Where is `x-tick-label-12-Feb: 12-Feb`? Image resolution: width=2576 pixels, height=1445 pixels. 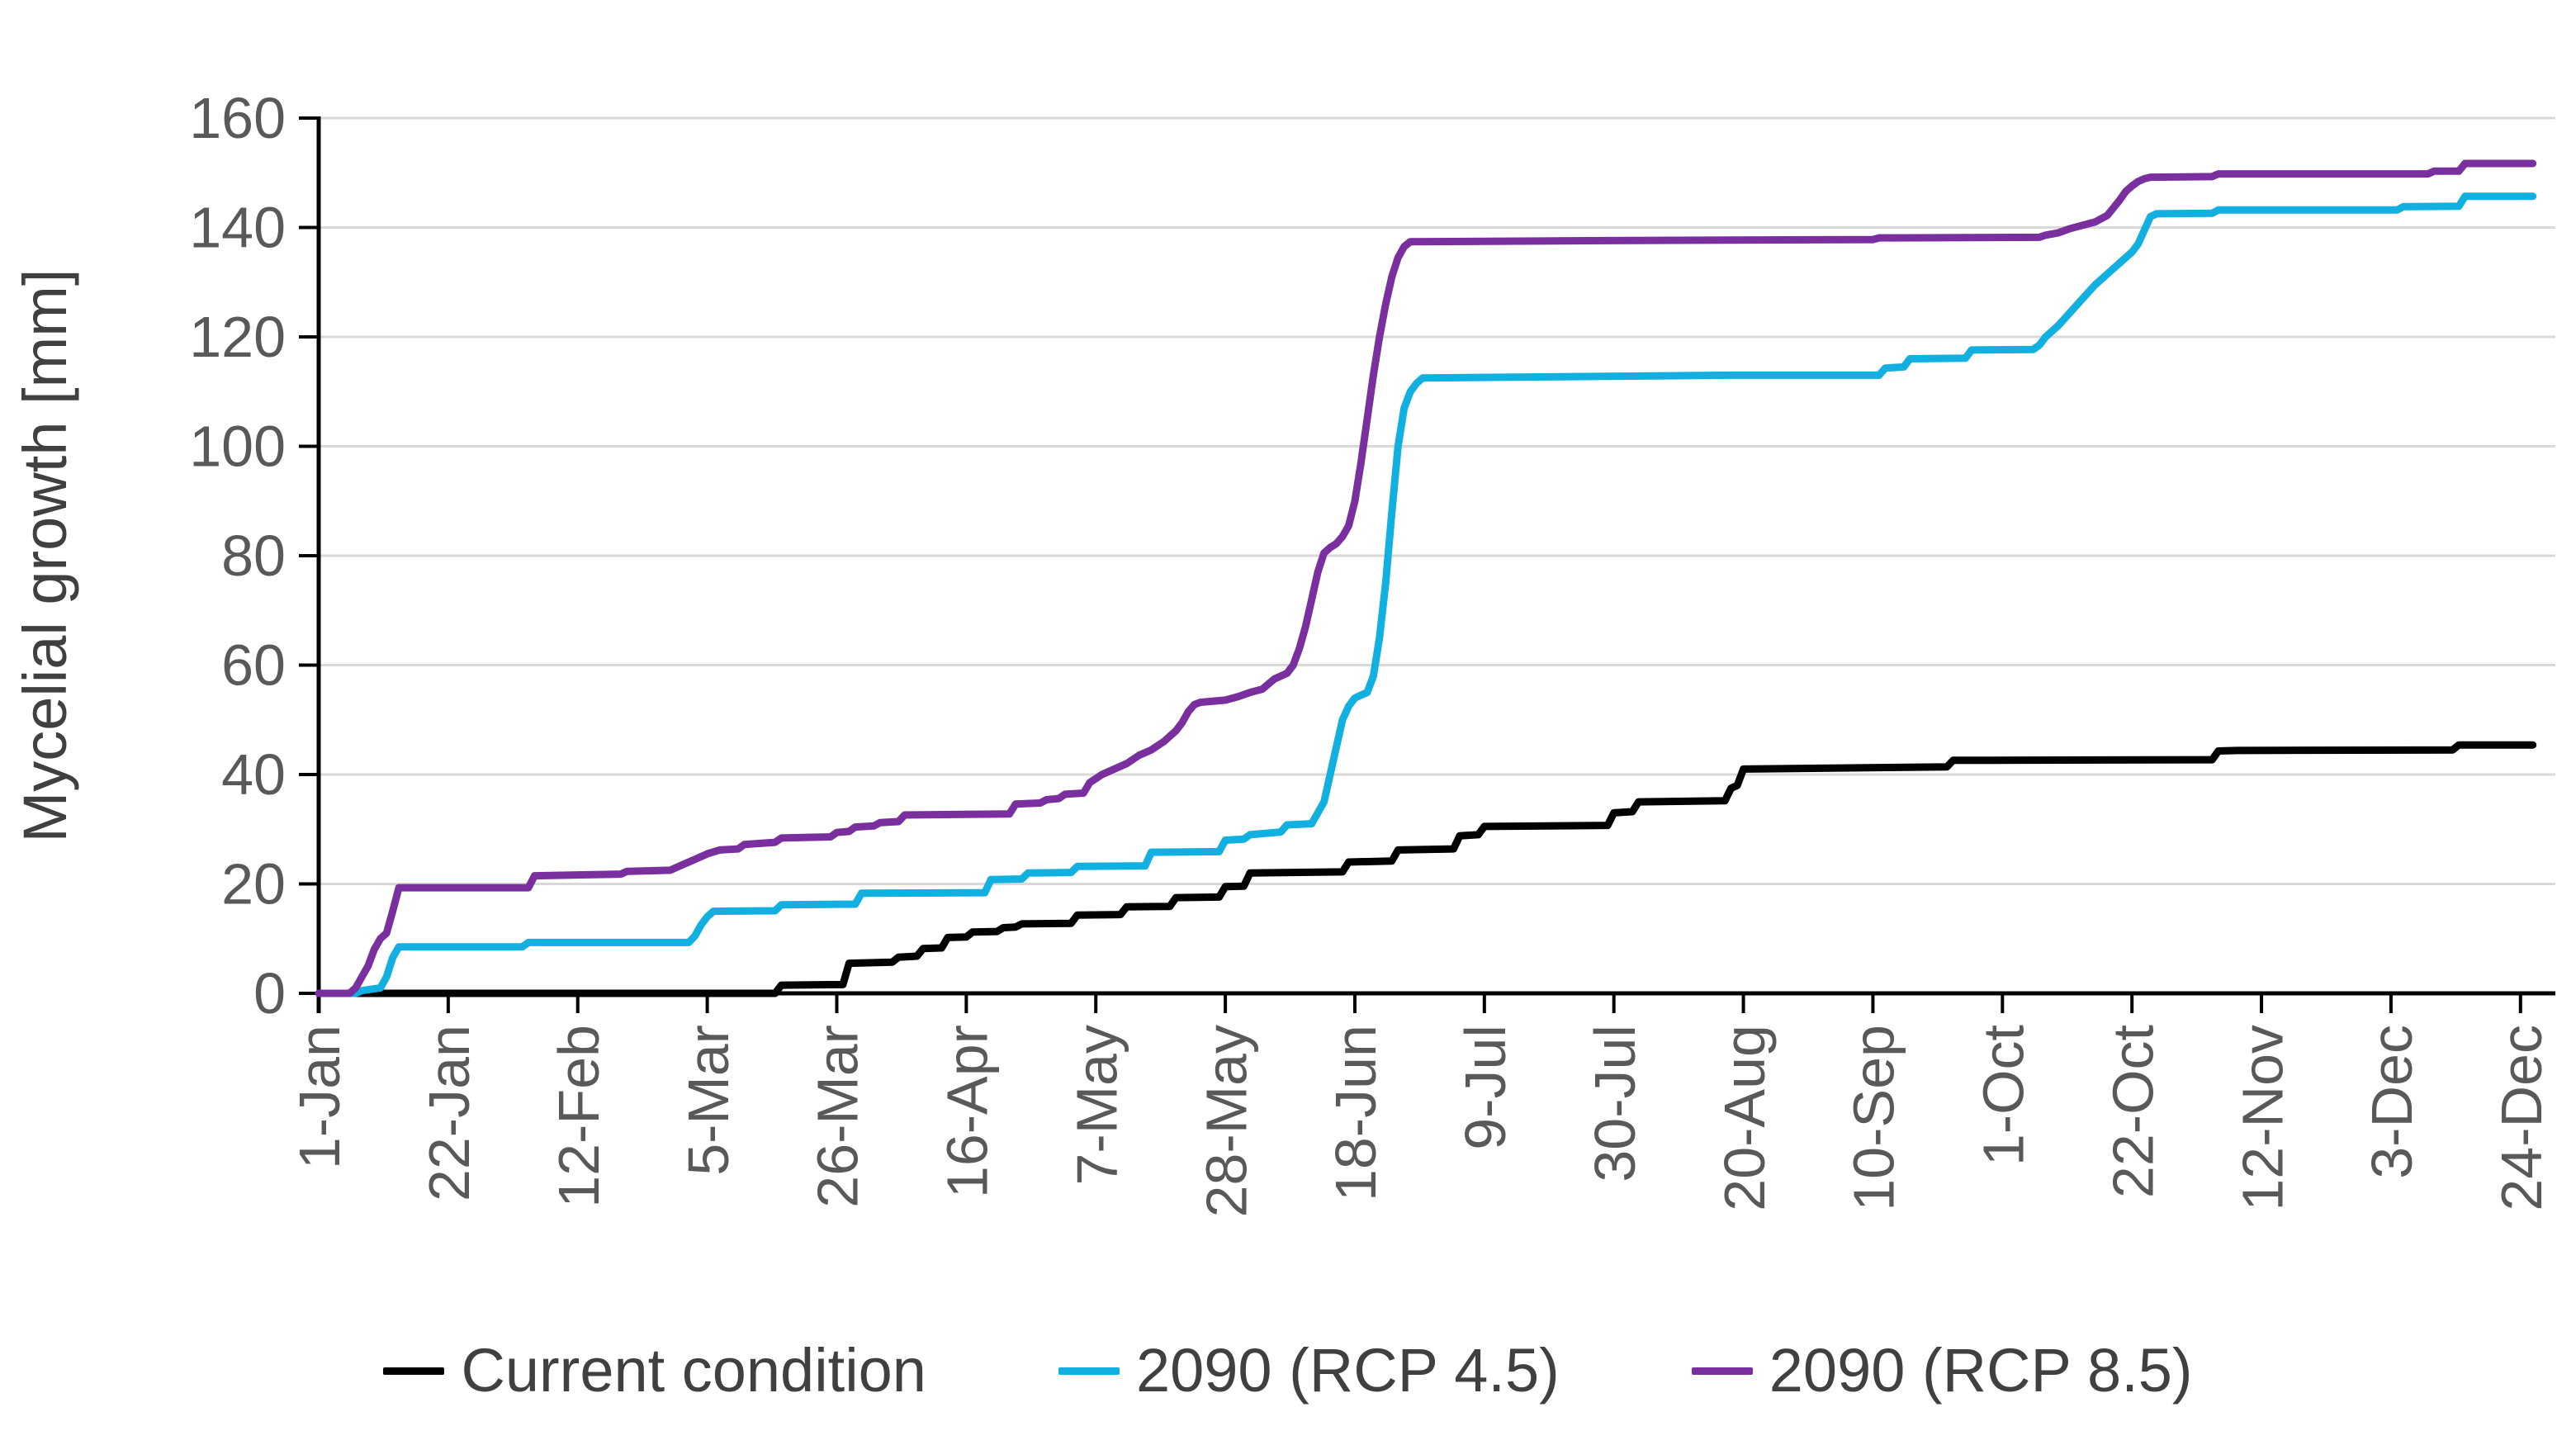 x-tick-label-12-Feb: 12-Feb is located at coordinates (579, 1116).